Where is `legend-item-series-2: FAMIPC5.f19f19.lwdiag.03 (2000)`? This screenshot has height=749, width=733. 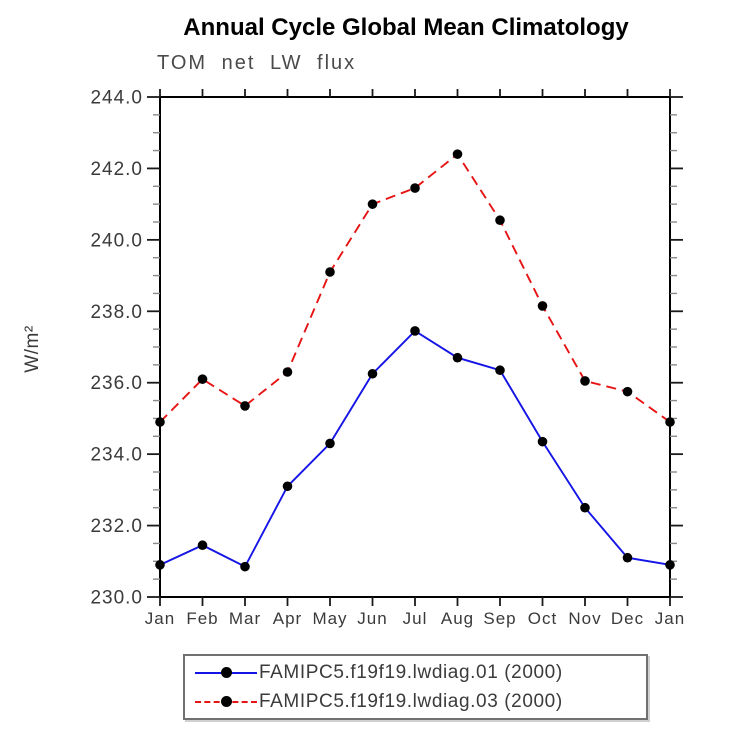 legend-item-series-2: FAMIPC5.f19f19.lwdiag.03 (2000) is located at coordinates (420, 701).